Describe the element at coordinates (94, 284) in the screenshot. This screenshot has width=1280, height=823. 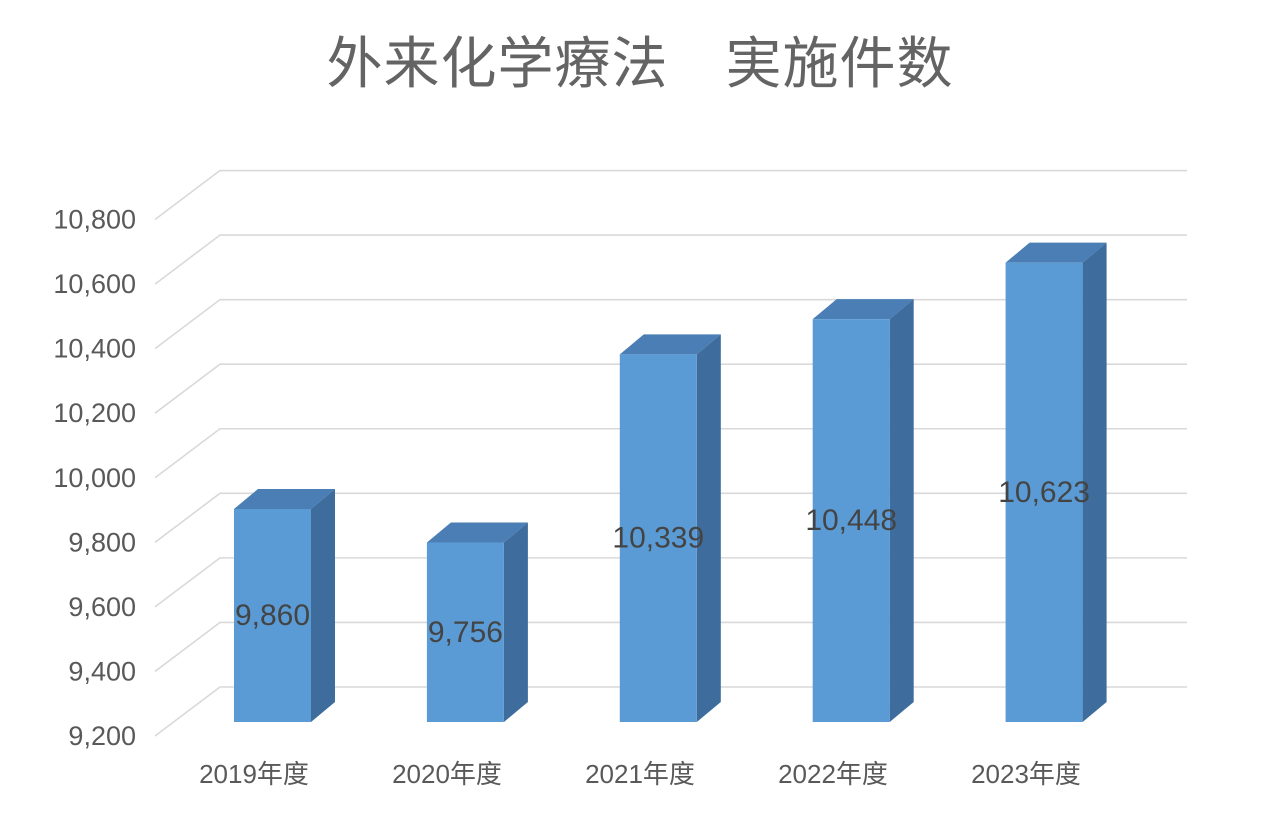
I see `y-axis-tick-label: 10,600` at that location.